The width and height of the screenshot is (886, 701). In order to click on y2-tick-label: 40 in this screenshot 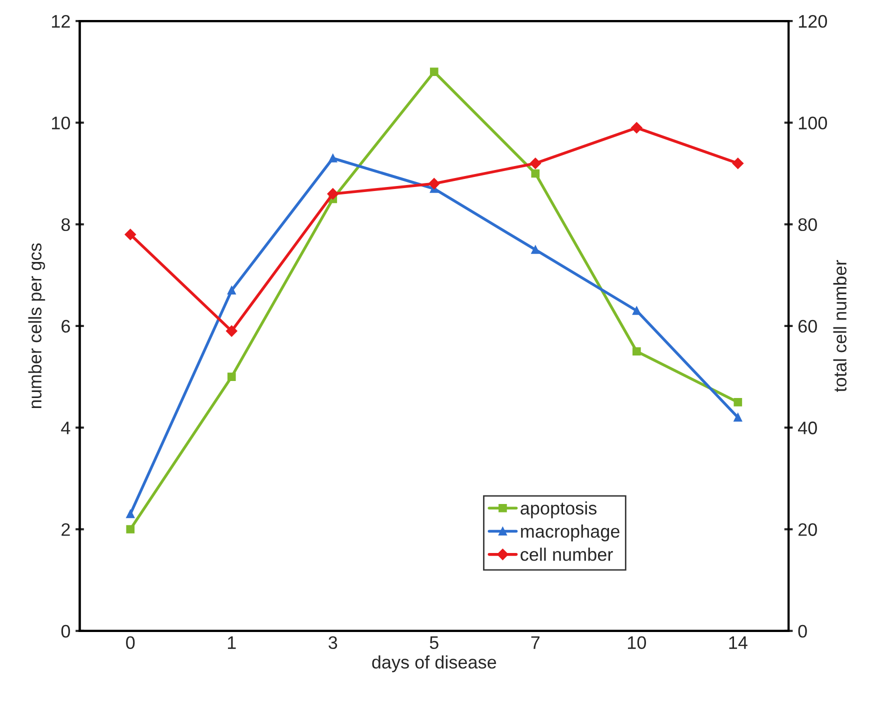, I will do `click(807, 428)`.